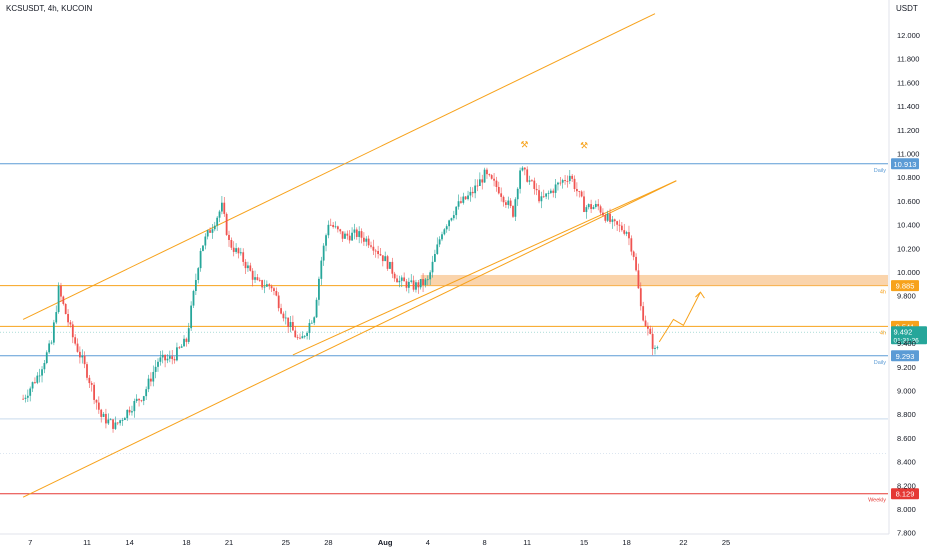 The image size is (932, 550). Describe the element at coordinates (485, 542) in the screenshot. I see `time-tick-label: 8` at that location.